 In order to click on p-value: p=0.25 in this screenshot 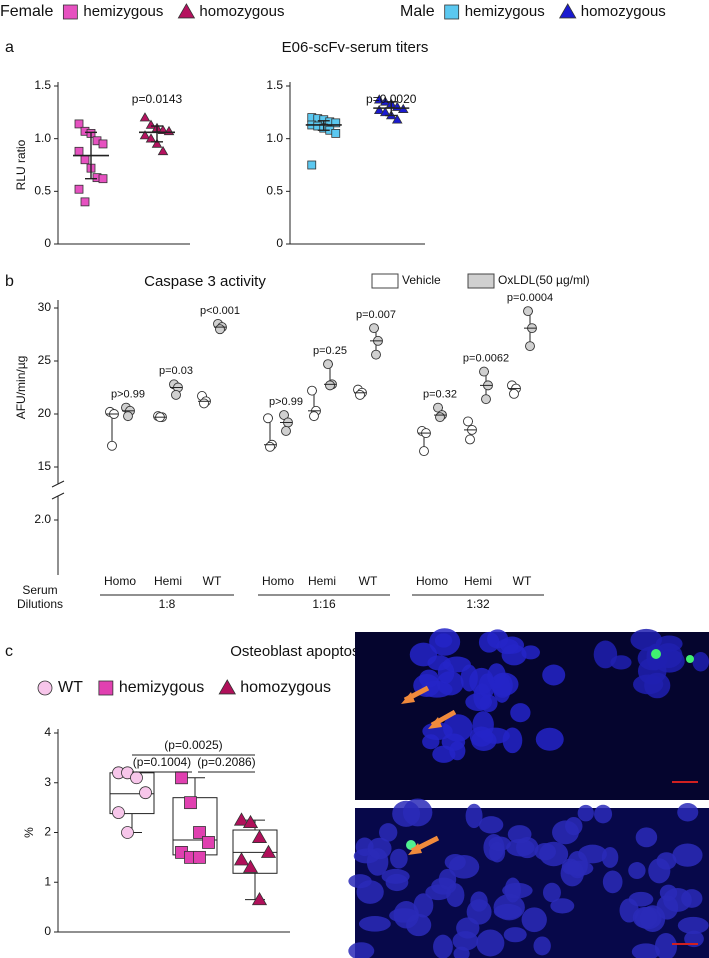, I will do `click(330, 351)`.